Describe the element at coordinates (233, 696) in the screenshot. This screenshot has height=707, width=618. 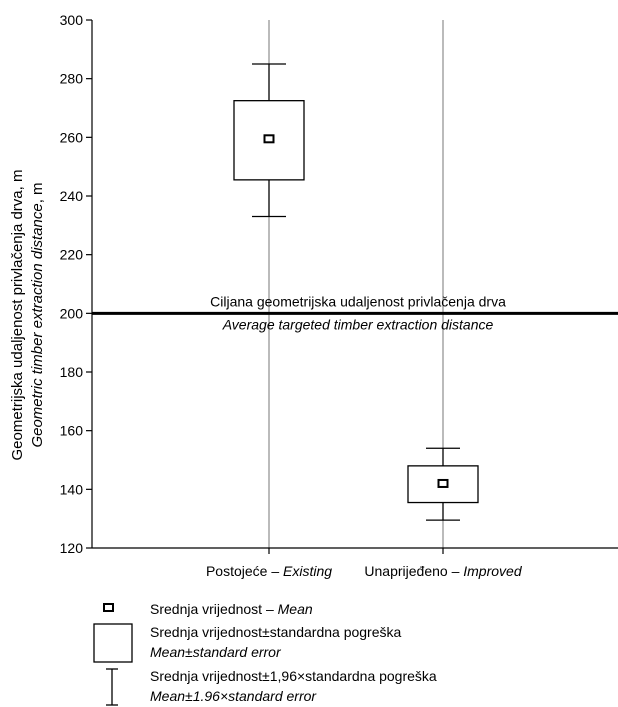
I see `legend-ci-label-italic: Mean±1.96×standard error` at that location.